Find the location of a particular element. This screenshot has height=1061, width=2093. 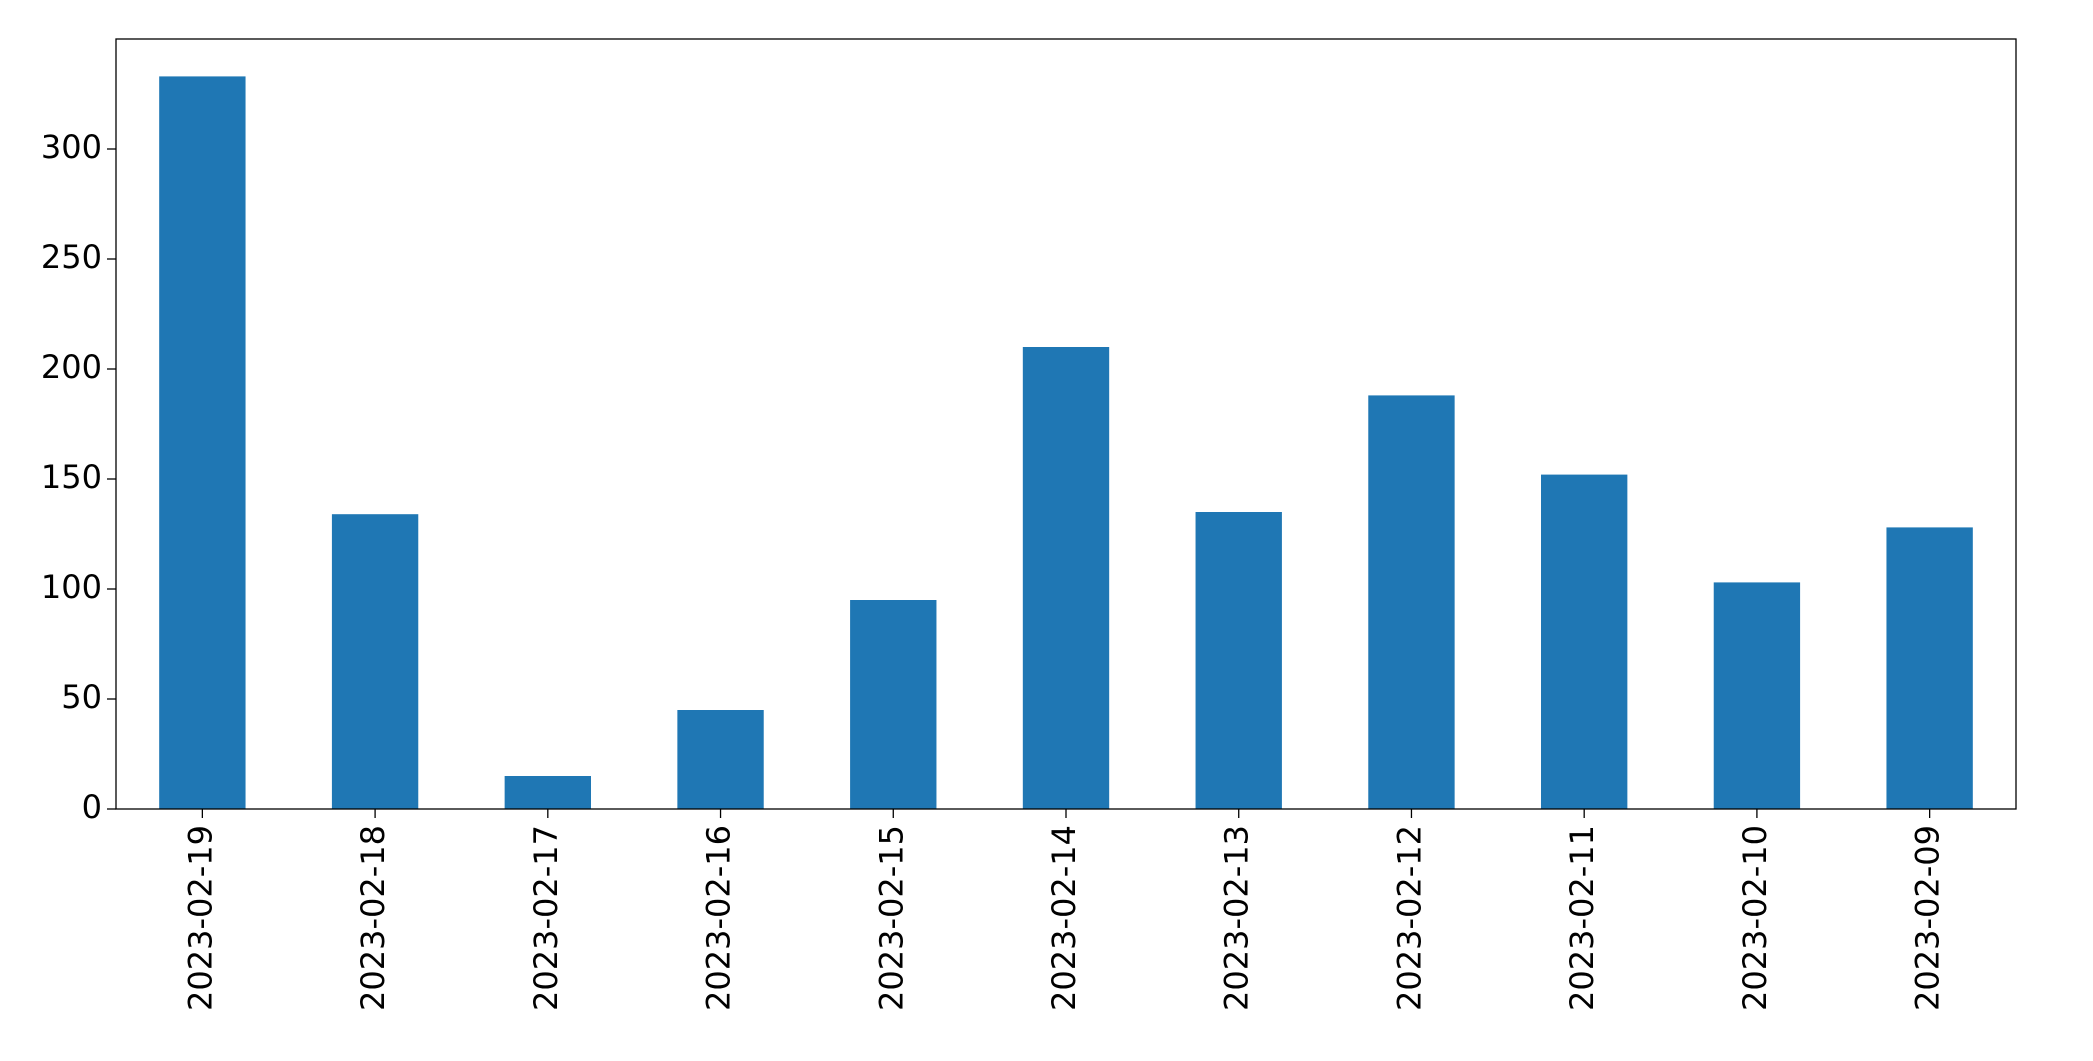

x-tick-label: 2023-02-13 is located at coordinates (1237, 918).